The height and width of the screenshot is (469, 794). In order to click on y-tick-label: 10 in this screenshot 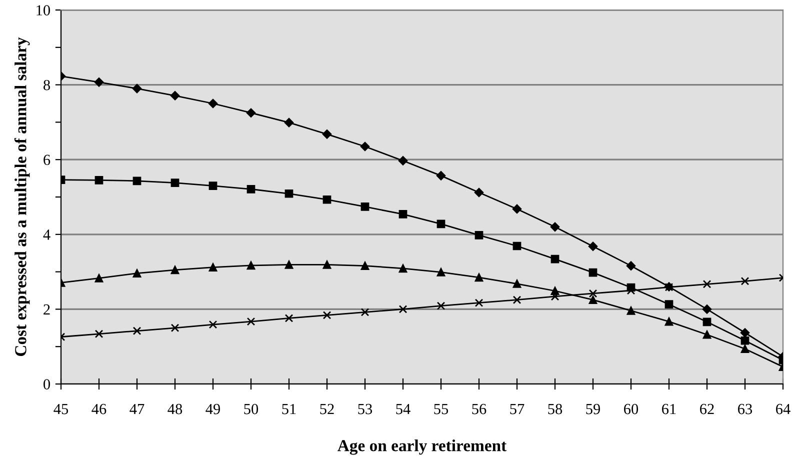, I will do `click(43, 10)`.